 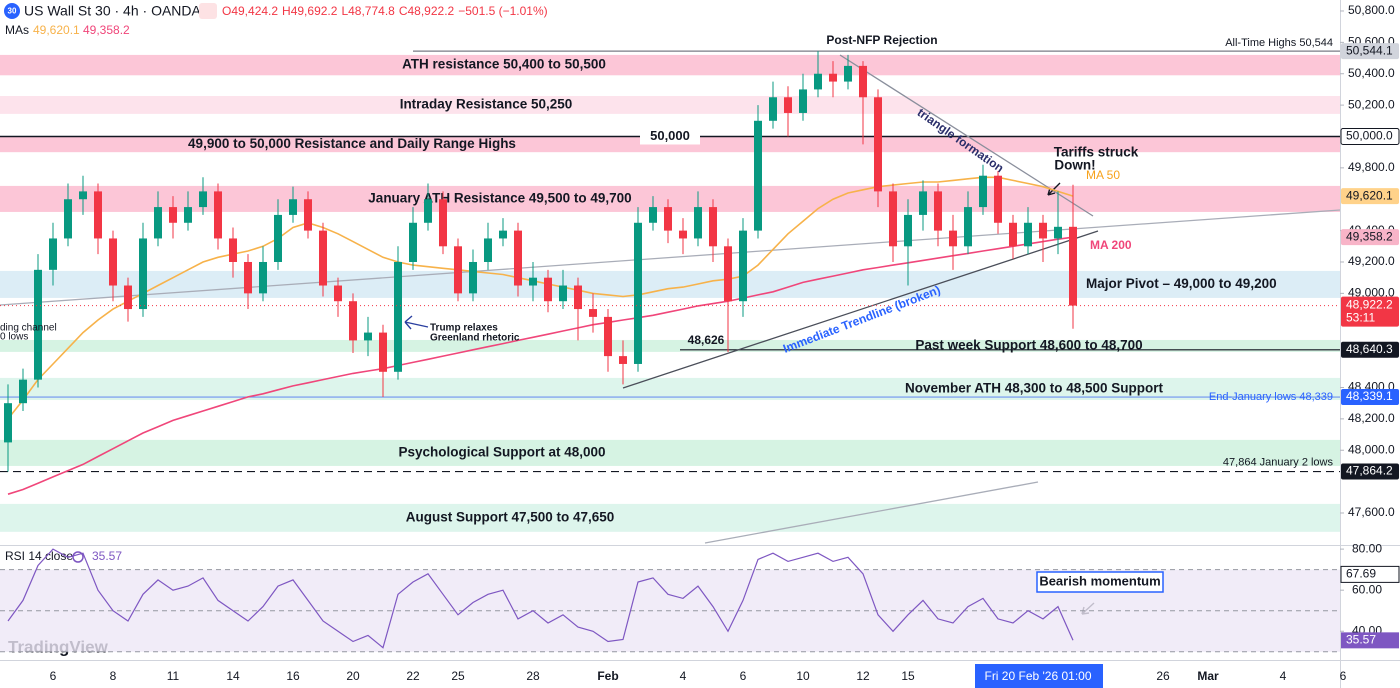 What do you see at coordinates (1278, 462) in the screenshot?
I see `level-note: 47,864 January 2 lows` at bounding box center [1278, 462].